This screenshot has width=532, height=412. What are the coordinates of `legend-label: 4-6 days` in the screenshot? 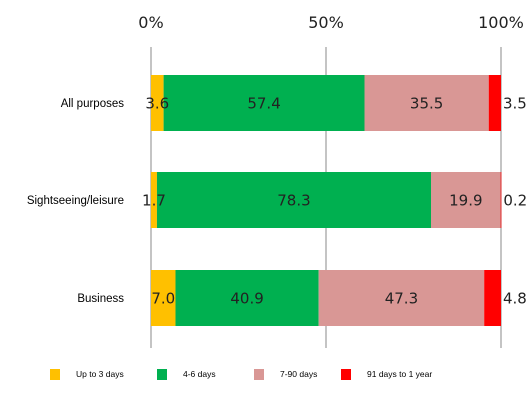 It's located at (199, 374).